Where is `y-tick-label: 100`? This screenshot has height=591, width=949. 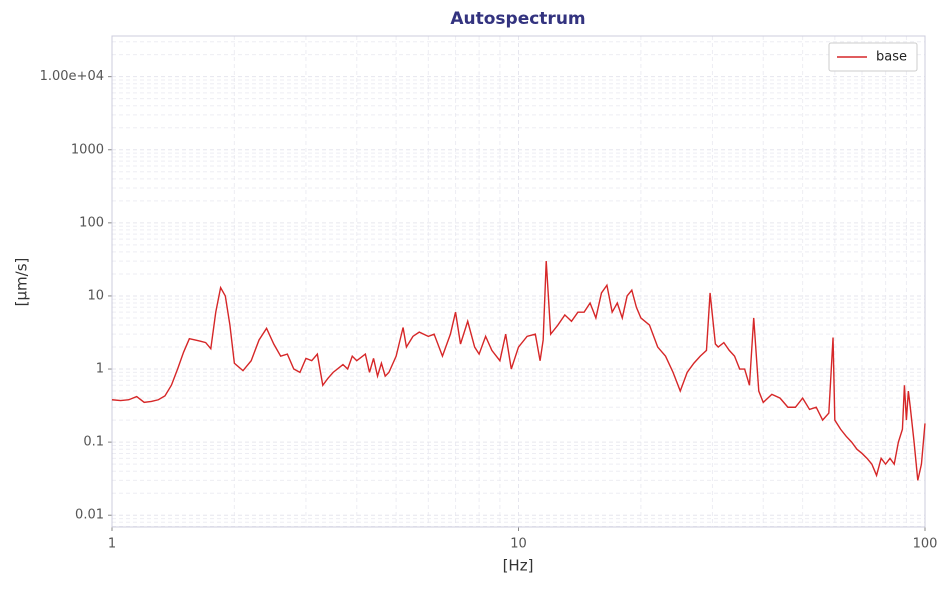
y-tick-label: 100 is located at coordinates (91, 222).